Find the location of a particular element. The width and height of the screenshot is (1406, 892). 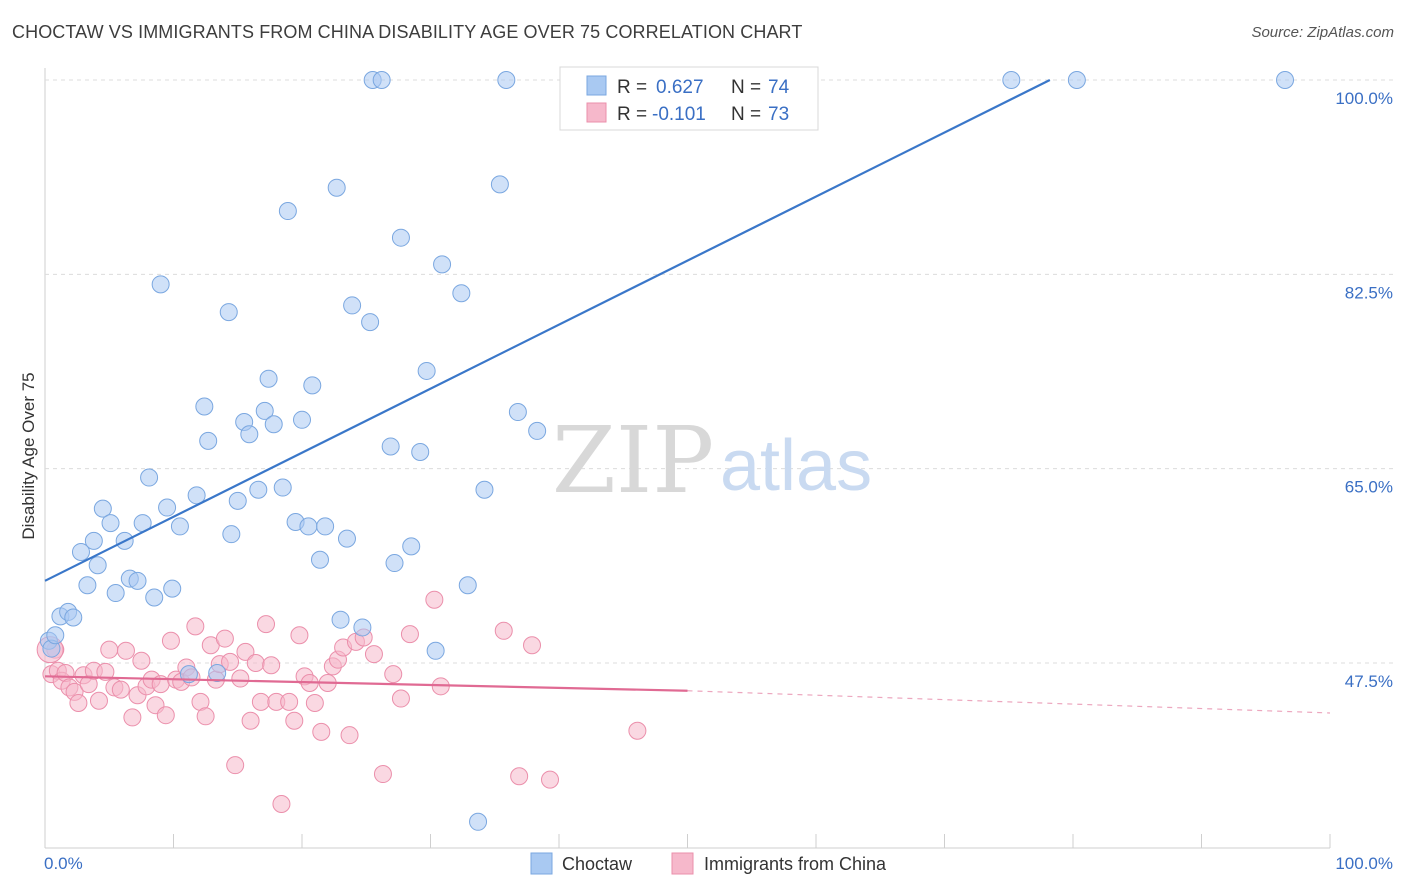

watermark-atlas: atlas is located at coordinates (796, 466).